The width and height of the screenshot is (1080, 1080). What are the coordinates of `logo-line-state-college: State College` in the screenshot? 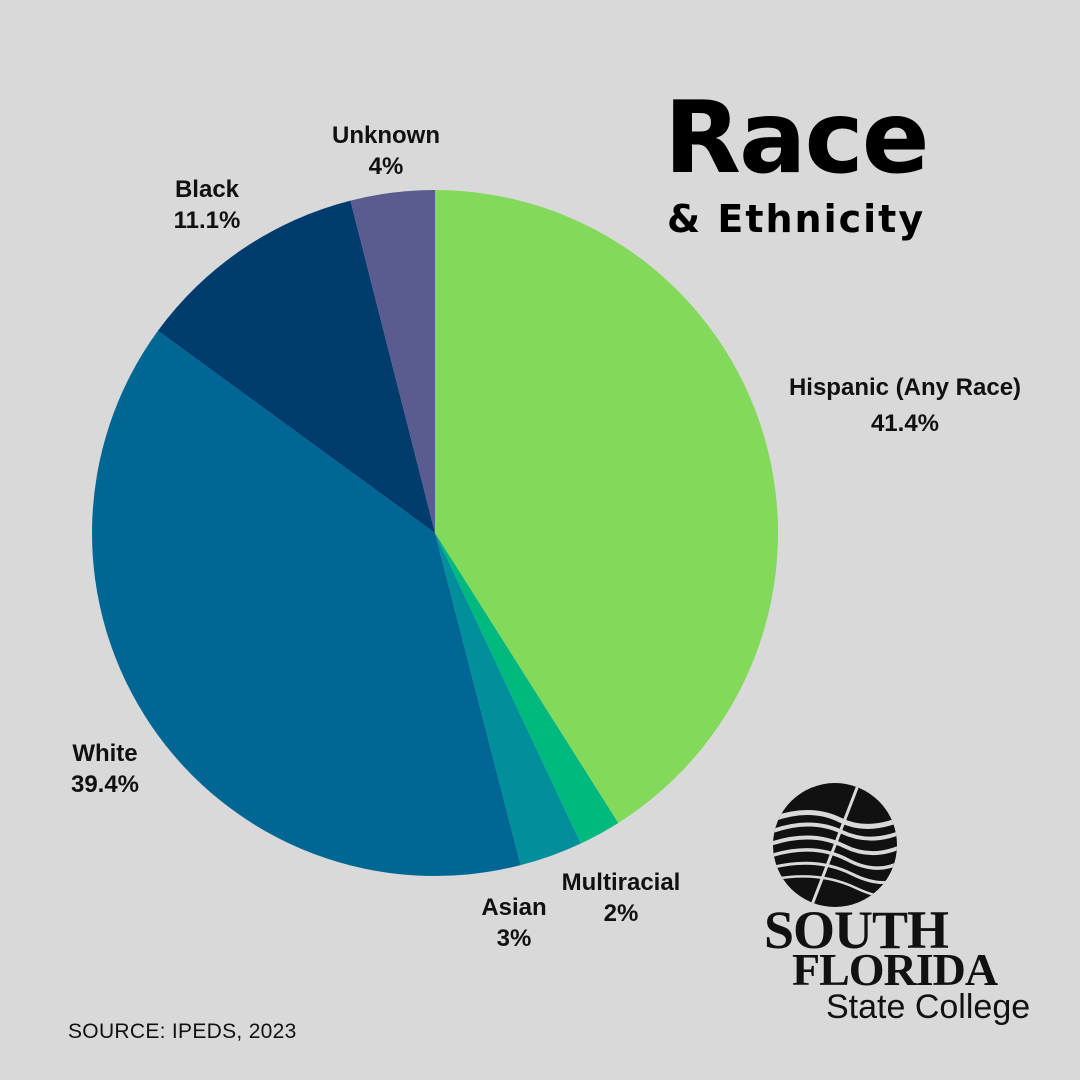 It's located at (928, 1007).